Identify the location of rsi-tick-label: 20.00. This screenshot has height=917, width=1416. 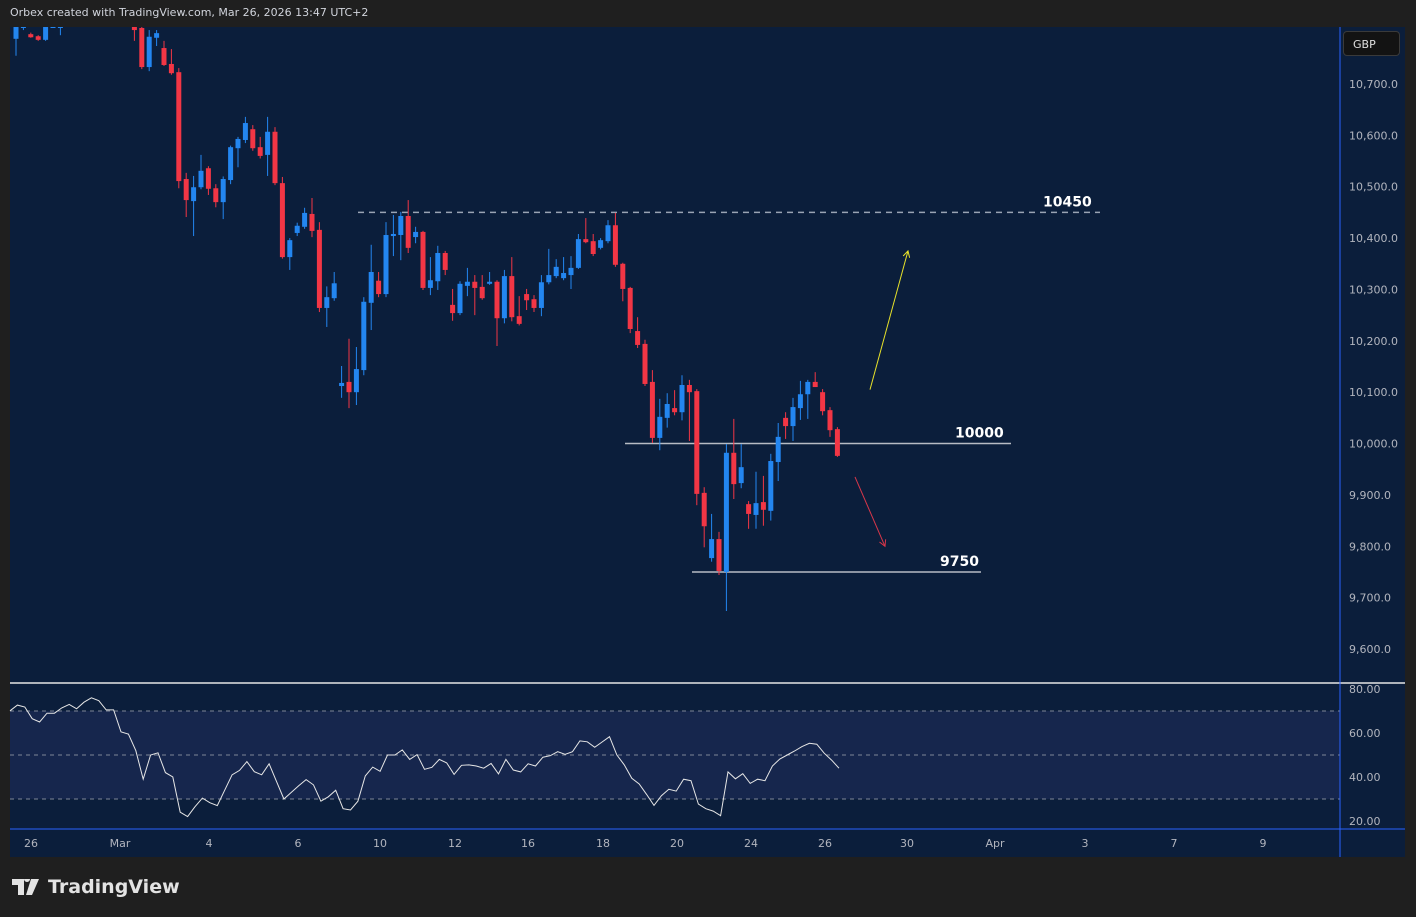
(1365, 821).